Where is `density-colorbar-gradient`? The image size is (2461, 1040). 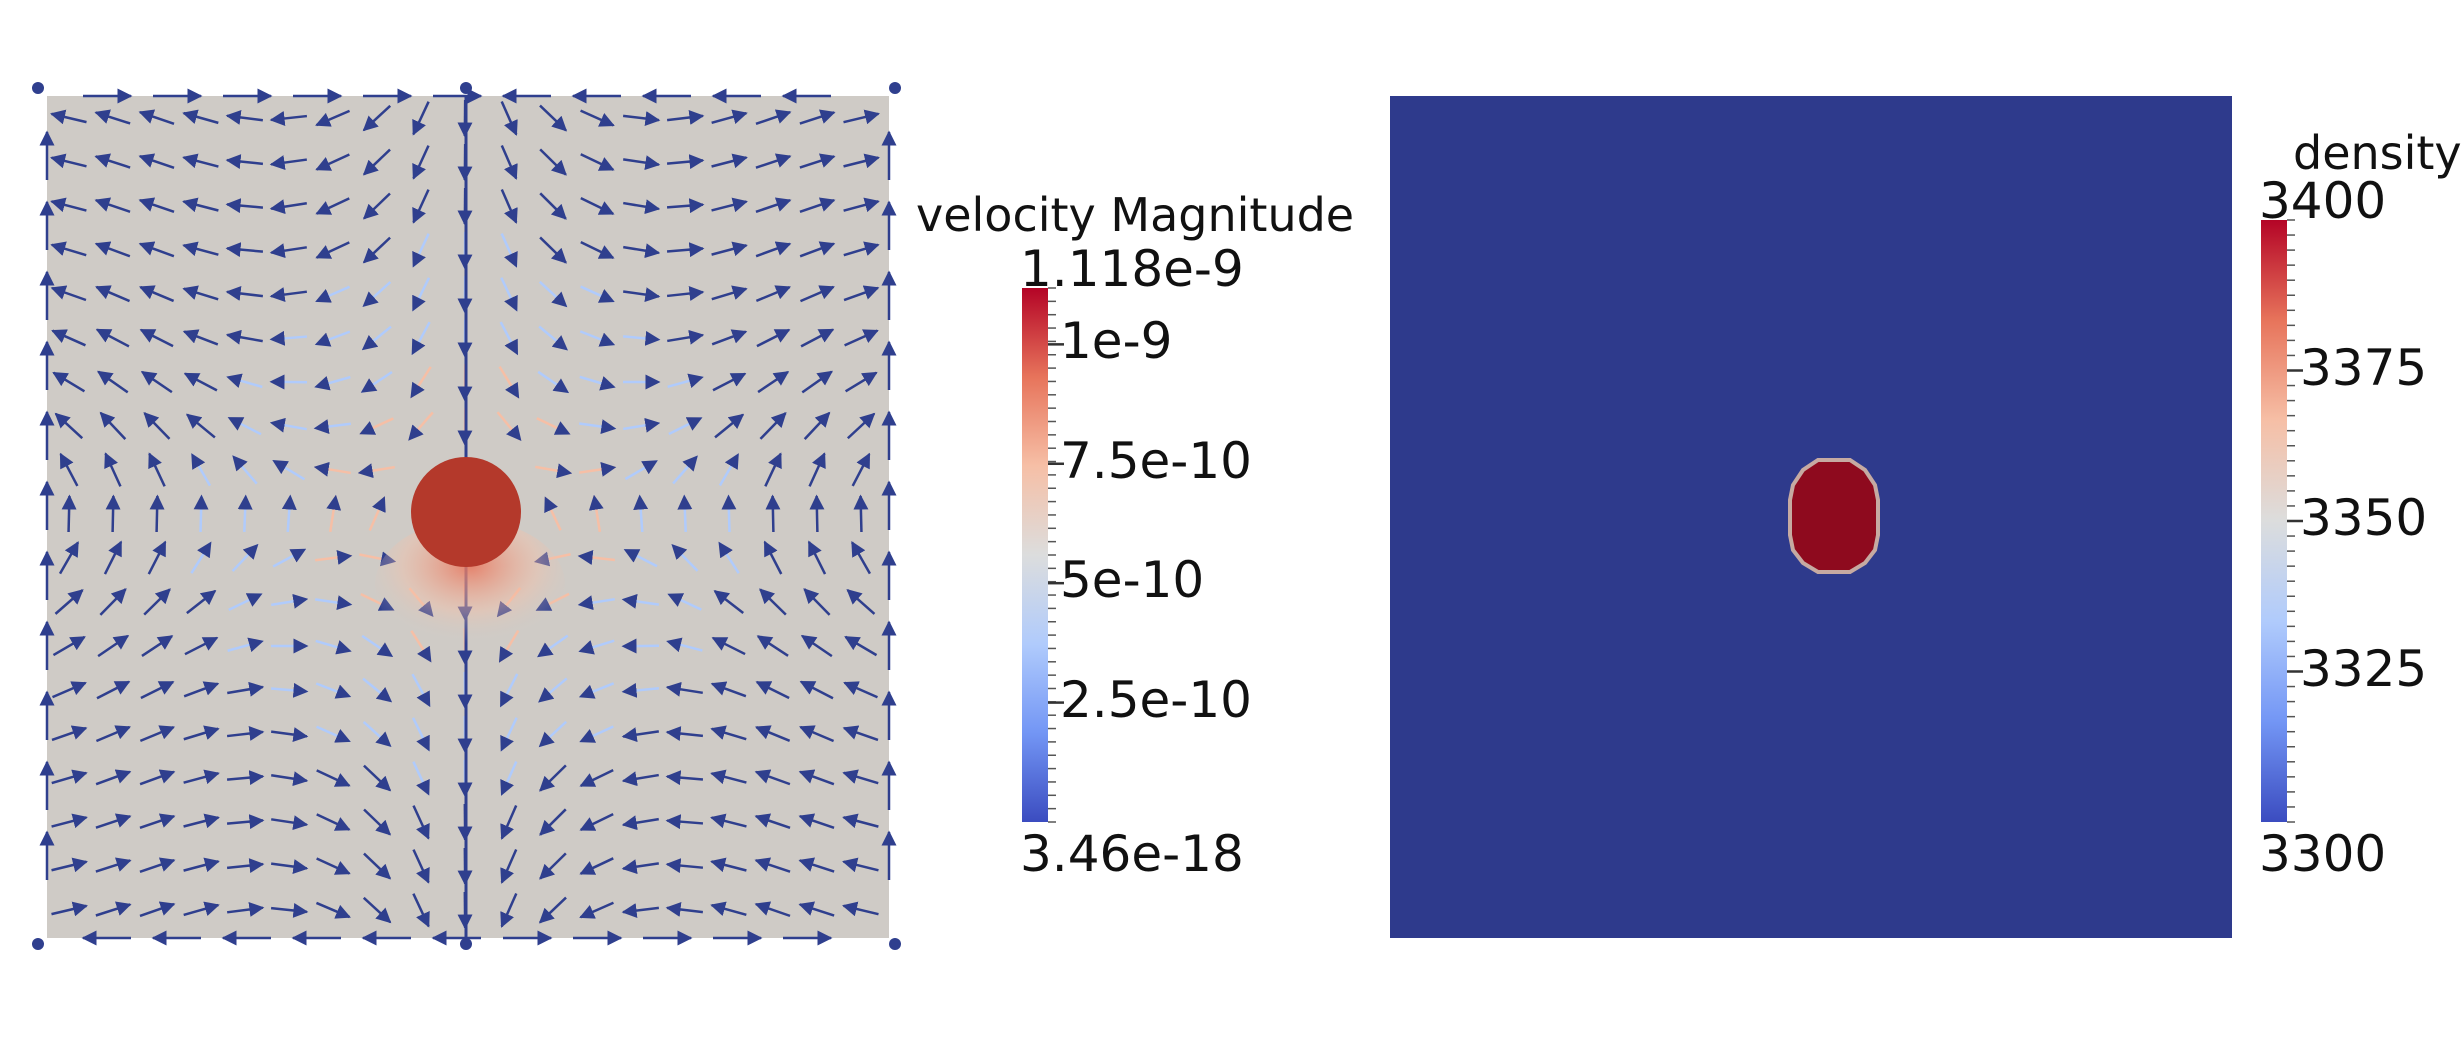
density-colorbar-gradient is located at coordinates (2274, 521).